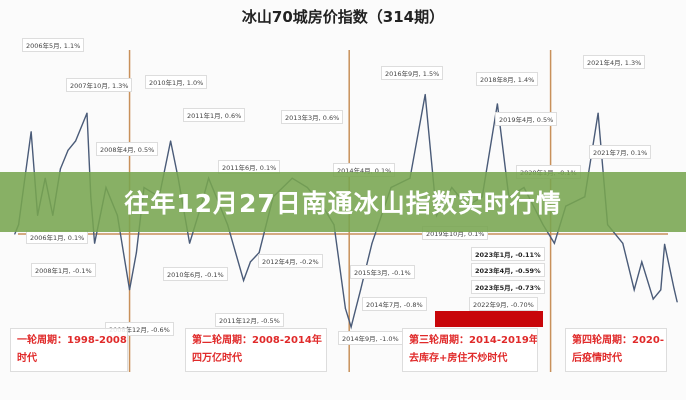 The image size is (686, 400). Describe the element at coordinates (618, 340) in the screenshot. I see `cycle-4-title: 第四轮周期：2020-` at that location.